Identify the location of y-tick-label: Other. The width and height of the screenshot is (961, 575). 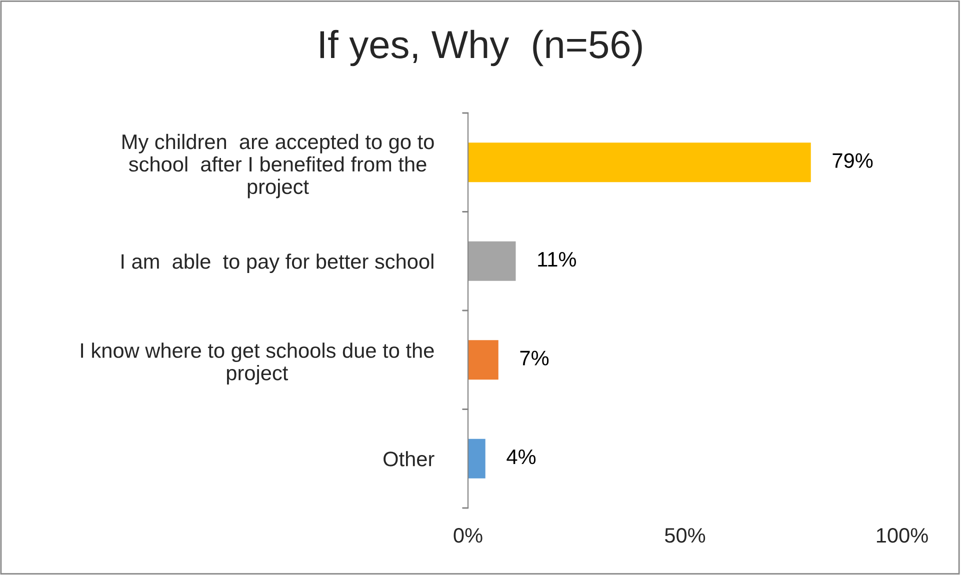
(409, 458).